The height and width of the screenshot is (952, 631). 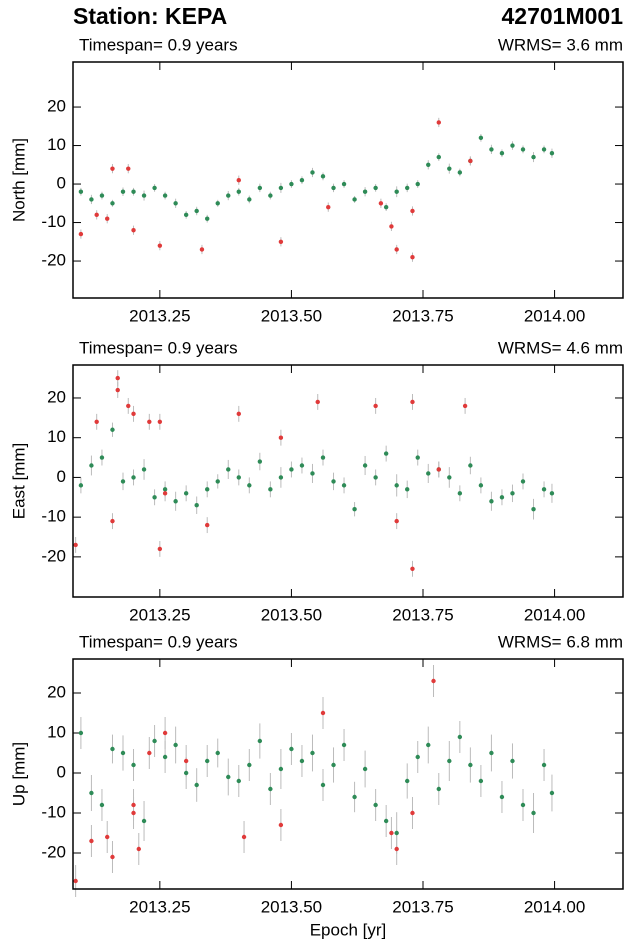 I want to click on x-tick-label: 2014.00, so click(x=554, y=614).